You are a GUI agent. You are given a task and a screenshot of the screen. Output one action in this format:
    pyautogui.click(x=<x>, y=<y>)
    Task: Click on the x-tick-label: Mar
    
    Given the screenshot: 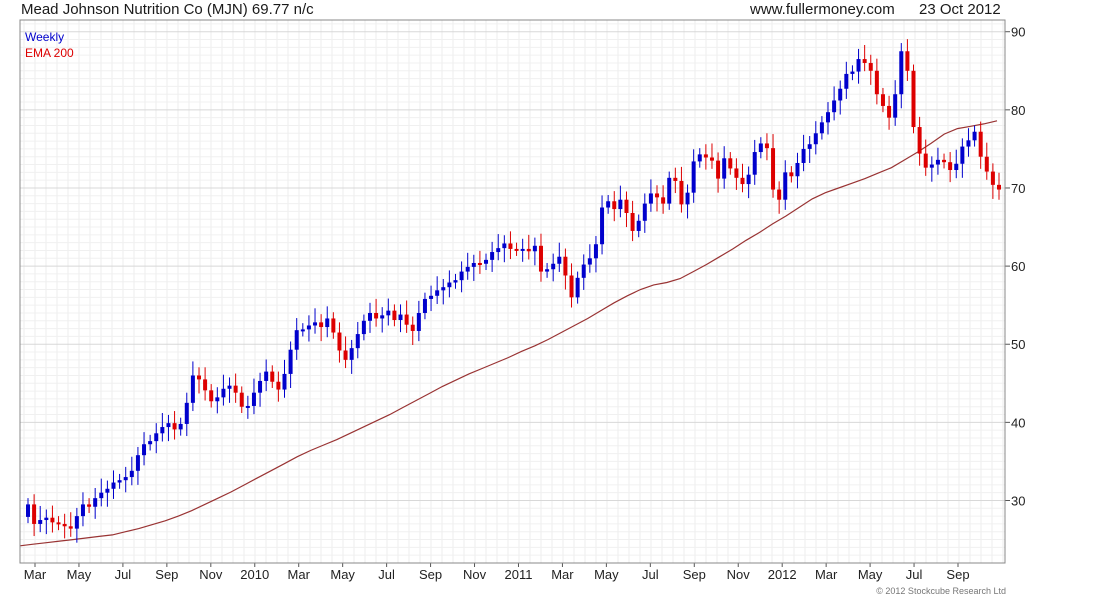 What is the action you would take?
    pyautogui.click(x=826, y=574)
    